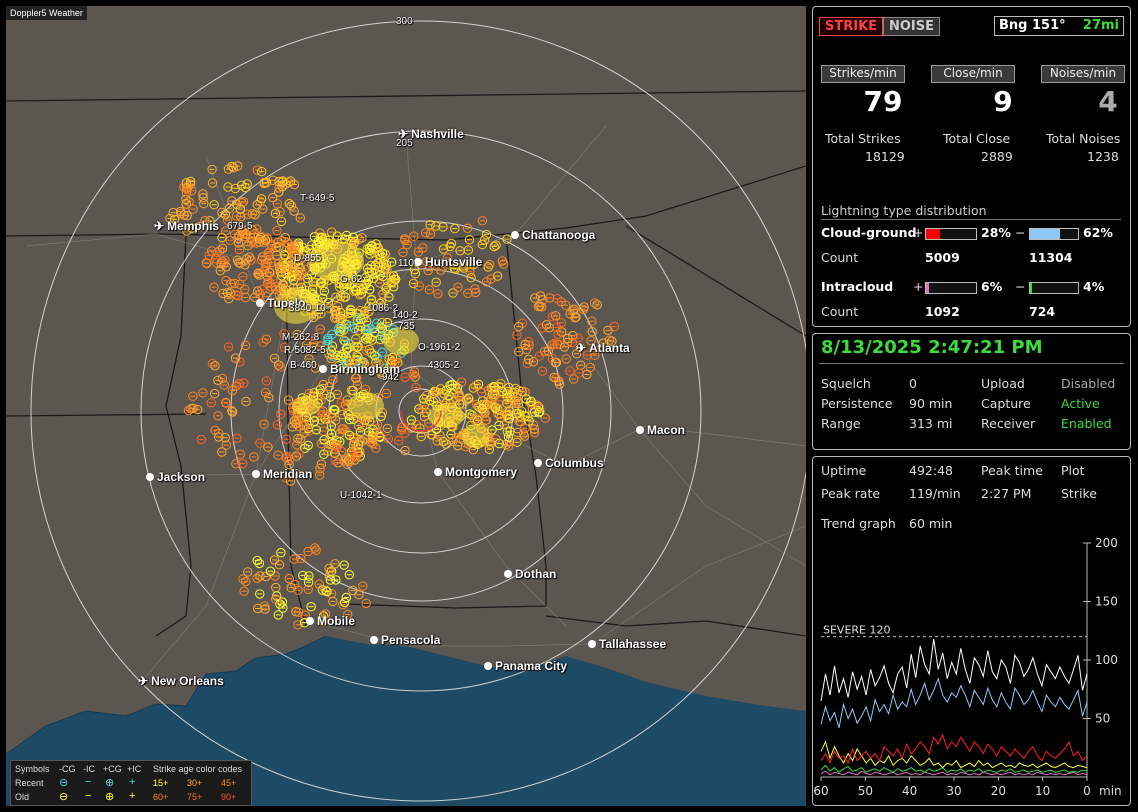 The width and height of the screenshot is (1138, 812). Describe the element at coordinates (1020, 286) in the screenshot. I see `ic-minus-sign: −` at that location.